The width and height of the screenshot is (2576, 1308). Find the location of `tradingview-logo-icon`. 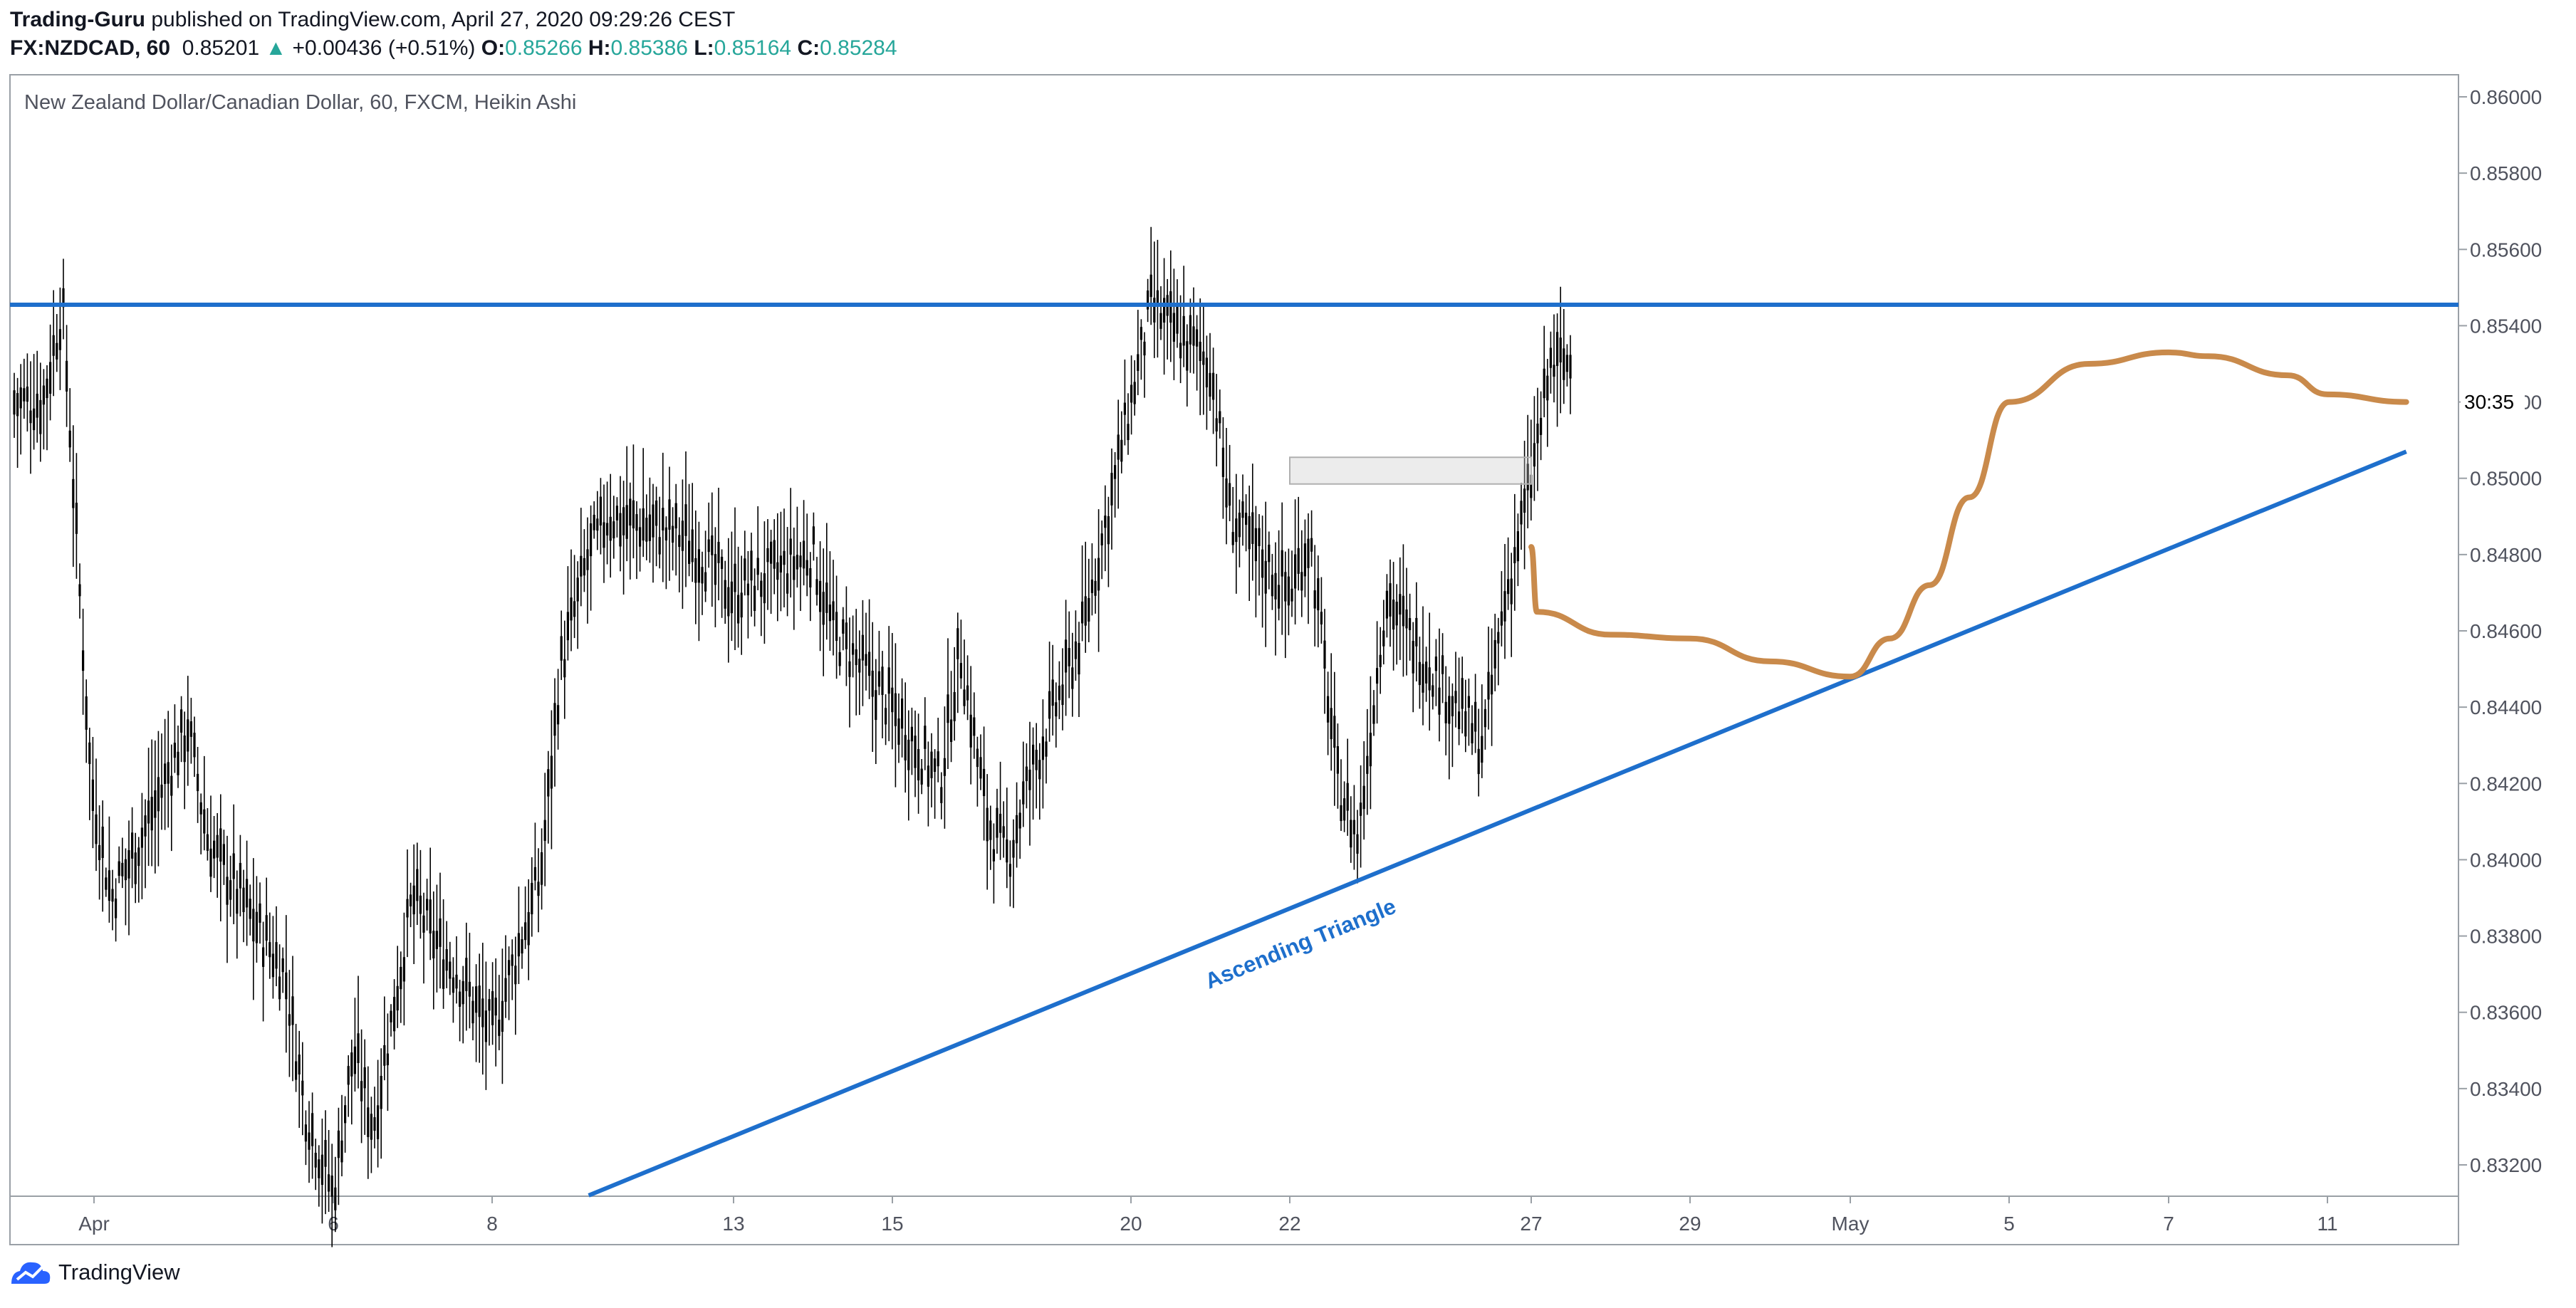

tradingview-logo-icon is located at coordinates (31, 1272).